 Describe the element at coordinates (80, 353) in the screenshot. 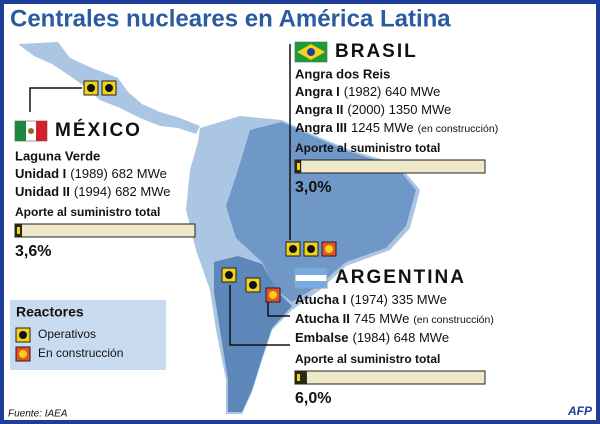

I see `legend-item: En construcción` at that location.